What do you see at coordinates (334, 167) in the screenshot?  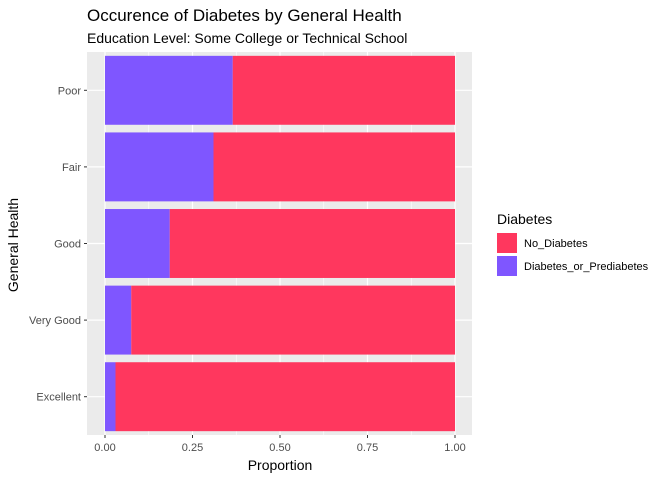 I see `bar-fair-no-diabetes` at bounding box center [334, 167].